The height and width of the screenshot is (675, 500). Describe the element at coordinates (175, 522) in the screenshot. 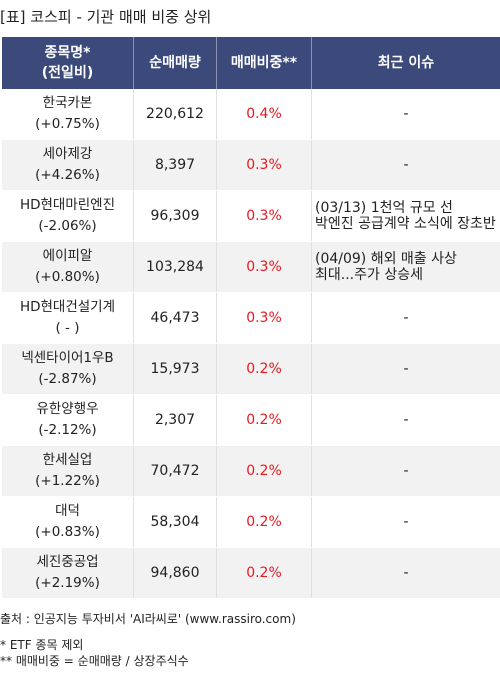

I see `net-volume-cell: 58,304` at that location.